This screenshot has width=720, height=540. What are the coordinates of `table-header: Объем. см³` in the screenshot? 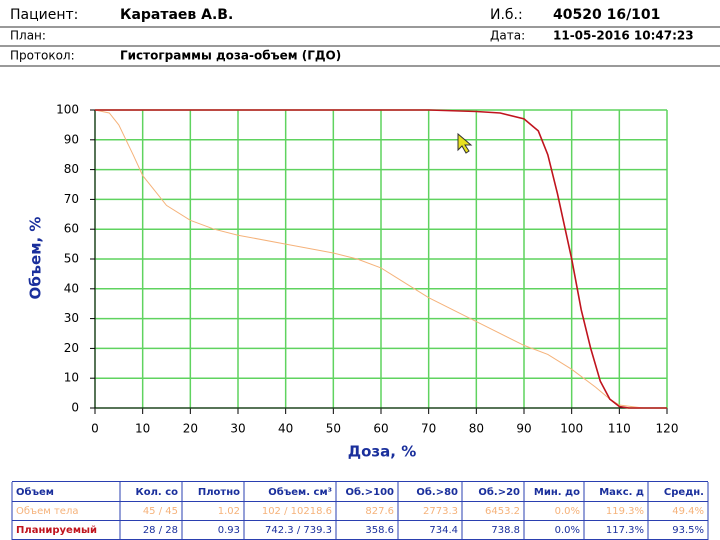 It's located at (300, 492).